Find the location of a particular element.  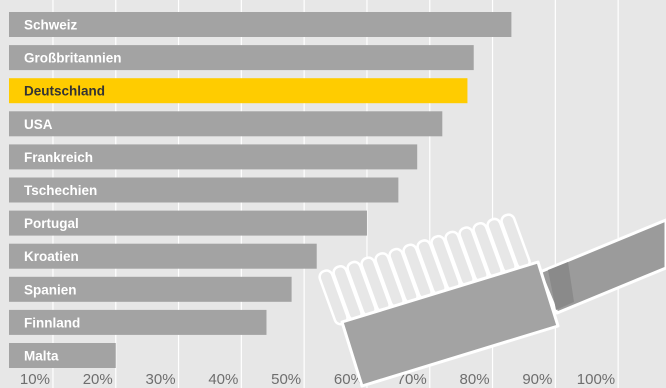

category-label: Schweiz is located at coordinates (51, 25).